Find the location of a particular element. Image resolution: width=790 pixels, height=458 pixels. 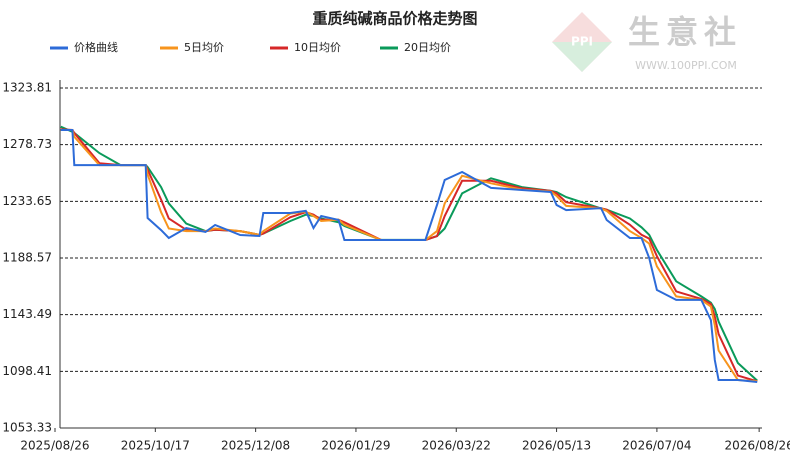

y-tick-label: 1143.49 is located at coordinates (27, 314).